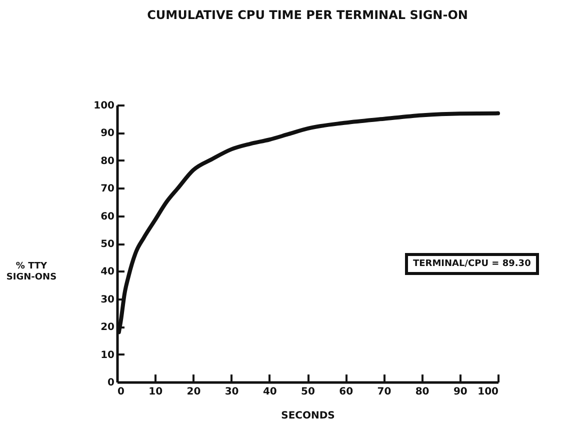  I want to click on y-tick-label: 90, so click(107, 134).